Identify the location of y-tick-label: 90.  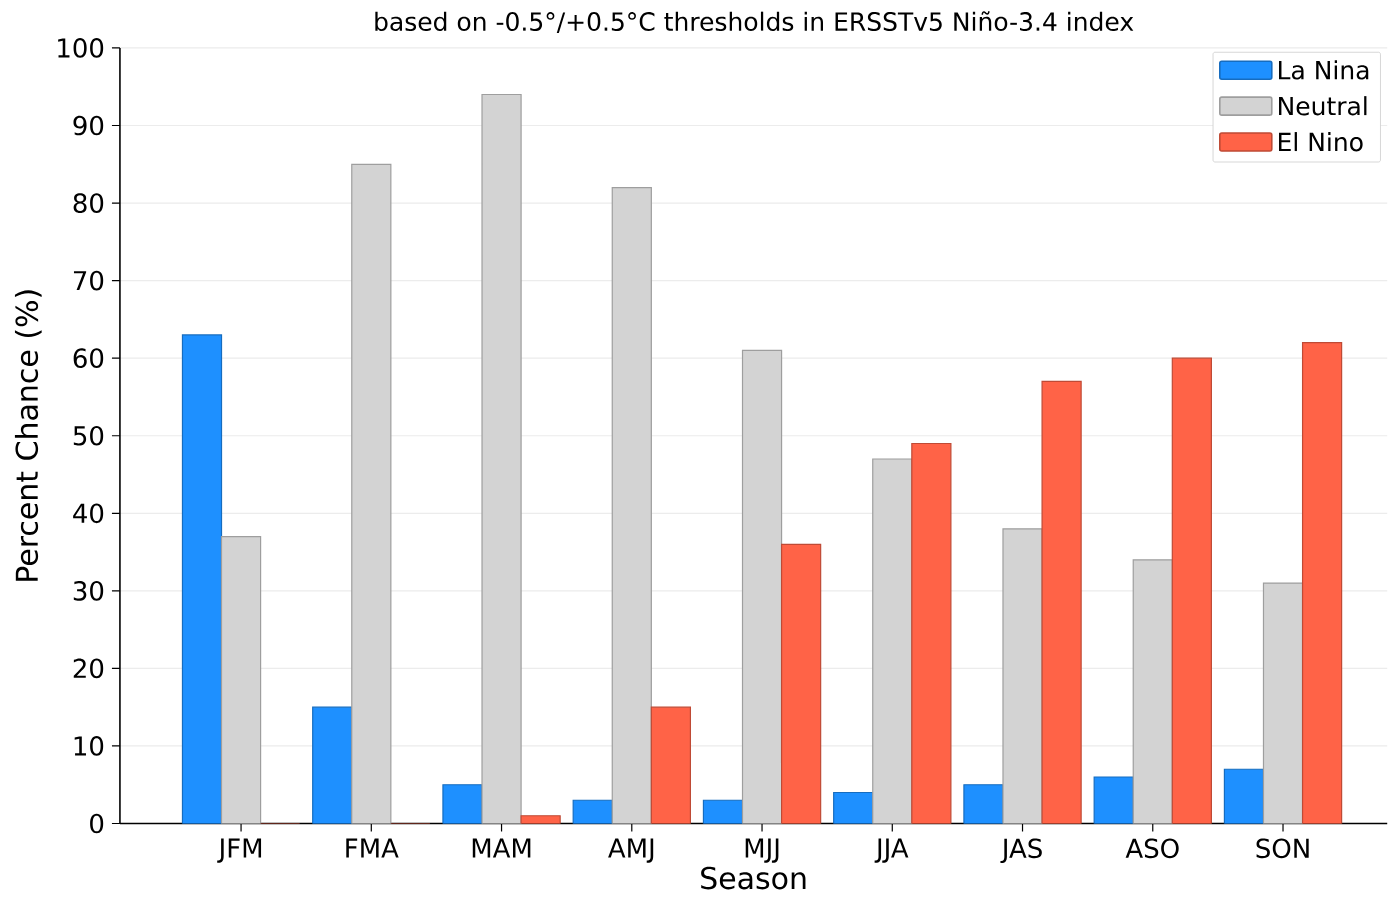
(88, 125).